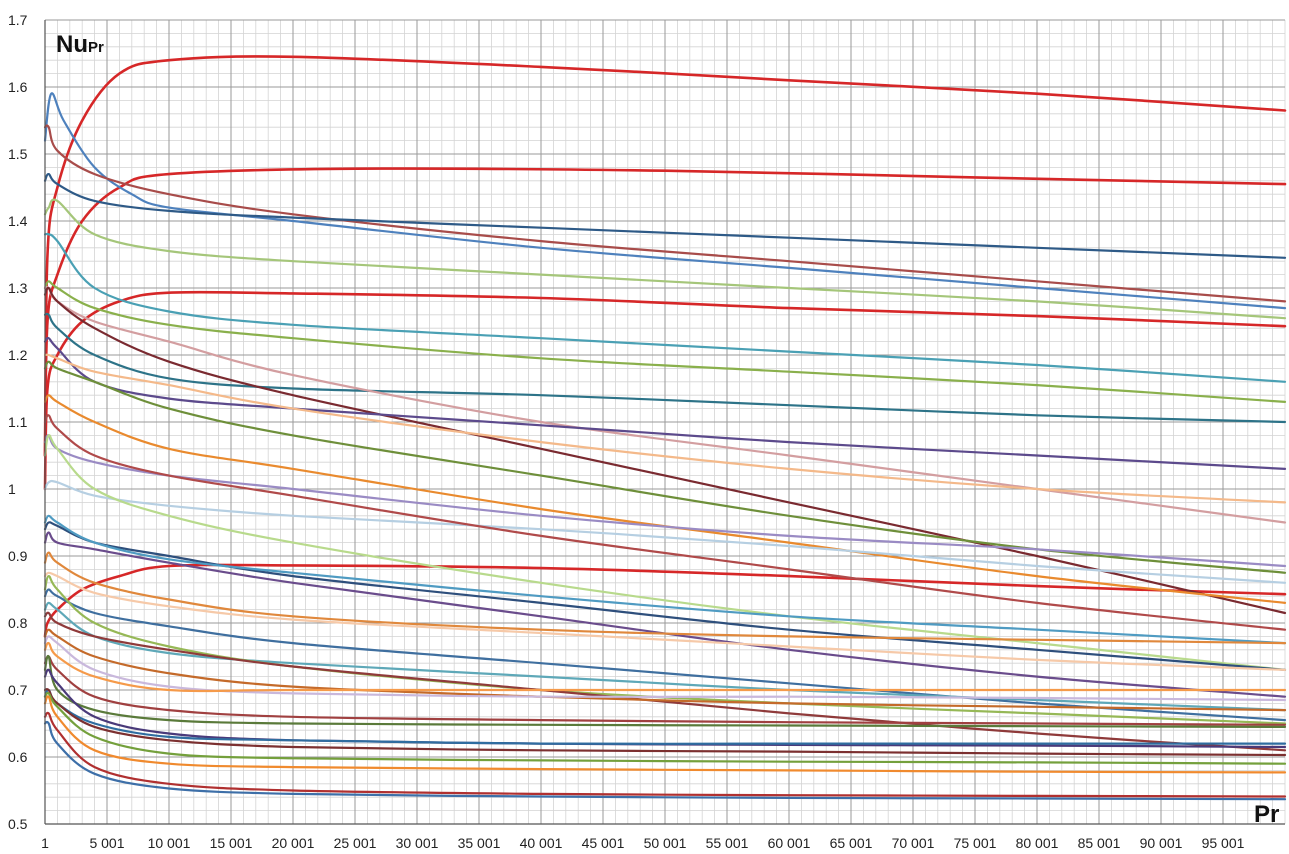  What do you see at coordinates (18, 355) in the screenshot?
I see `y-tick-label: 1.2` at bounding box center [18, 355].